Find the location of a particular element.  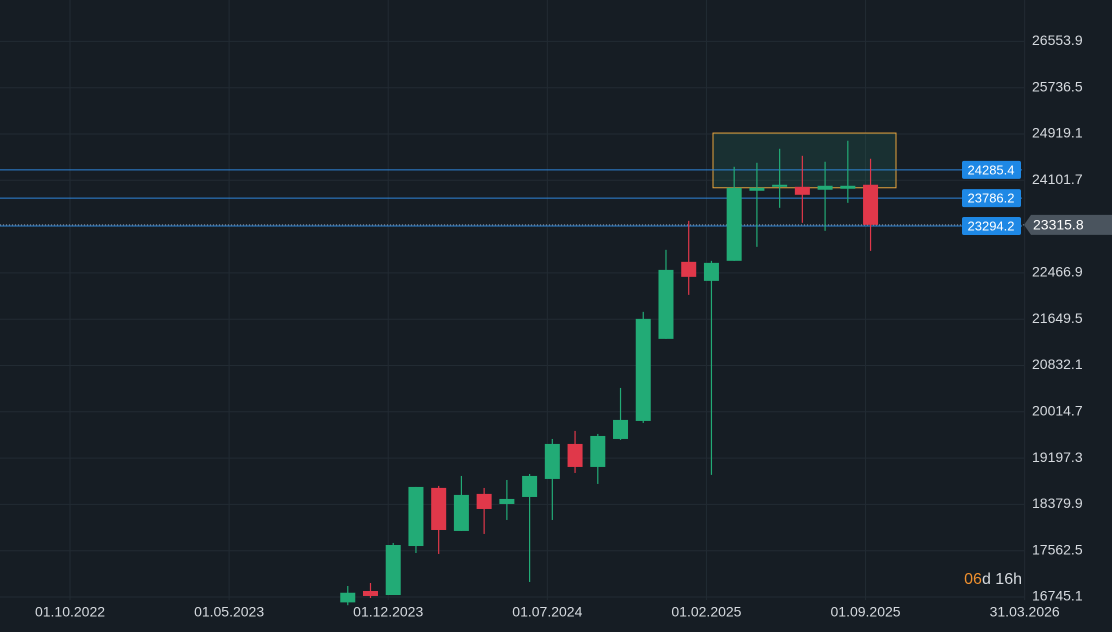

level-label: 24285.4 is located at coordinates (991, 169).